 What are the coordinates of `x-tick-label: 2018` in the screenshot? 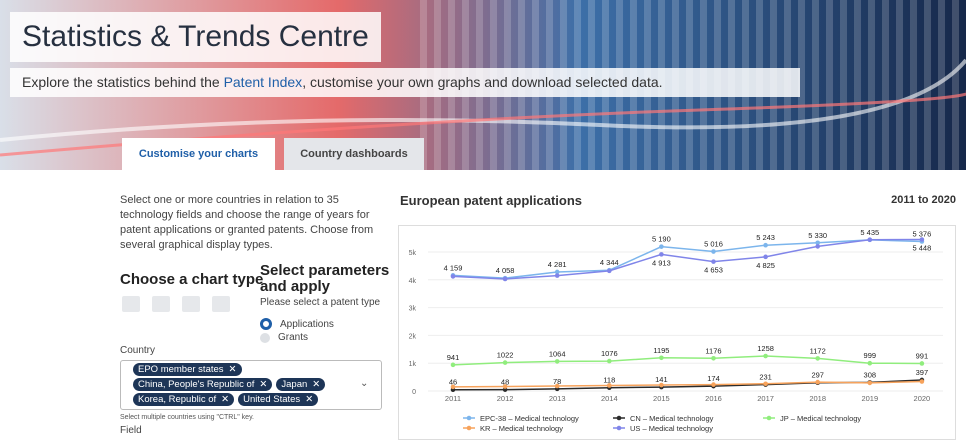 It's located at (817, 398).